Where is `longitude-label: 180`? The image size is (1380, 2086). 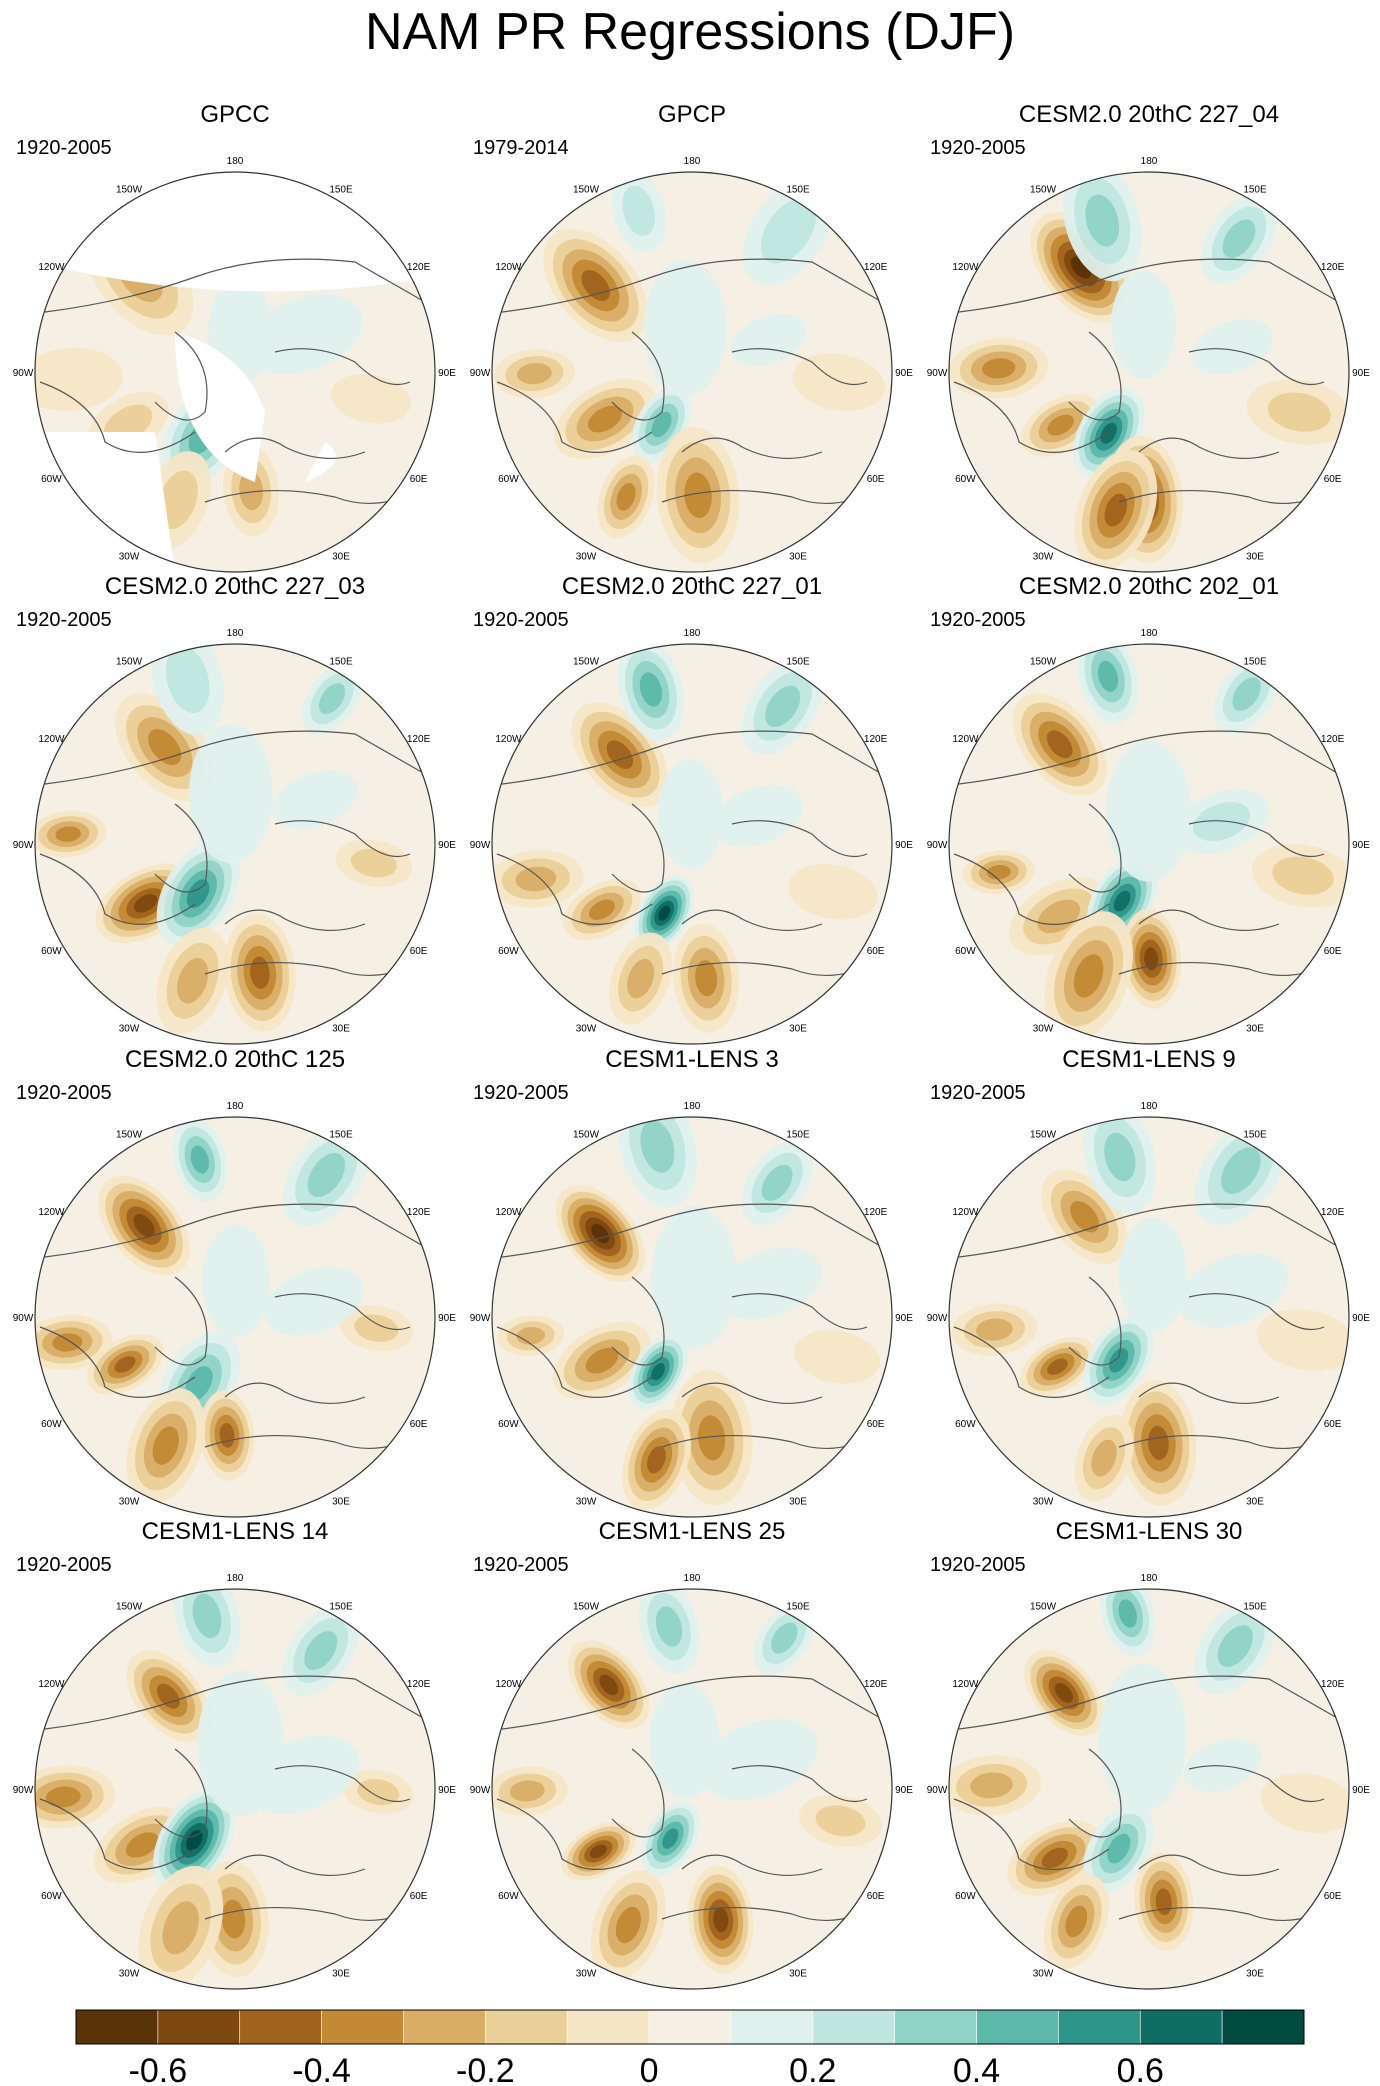
longitude-label: 180 is located at coordinates (1149, 1578).